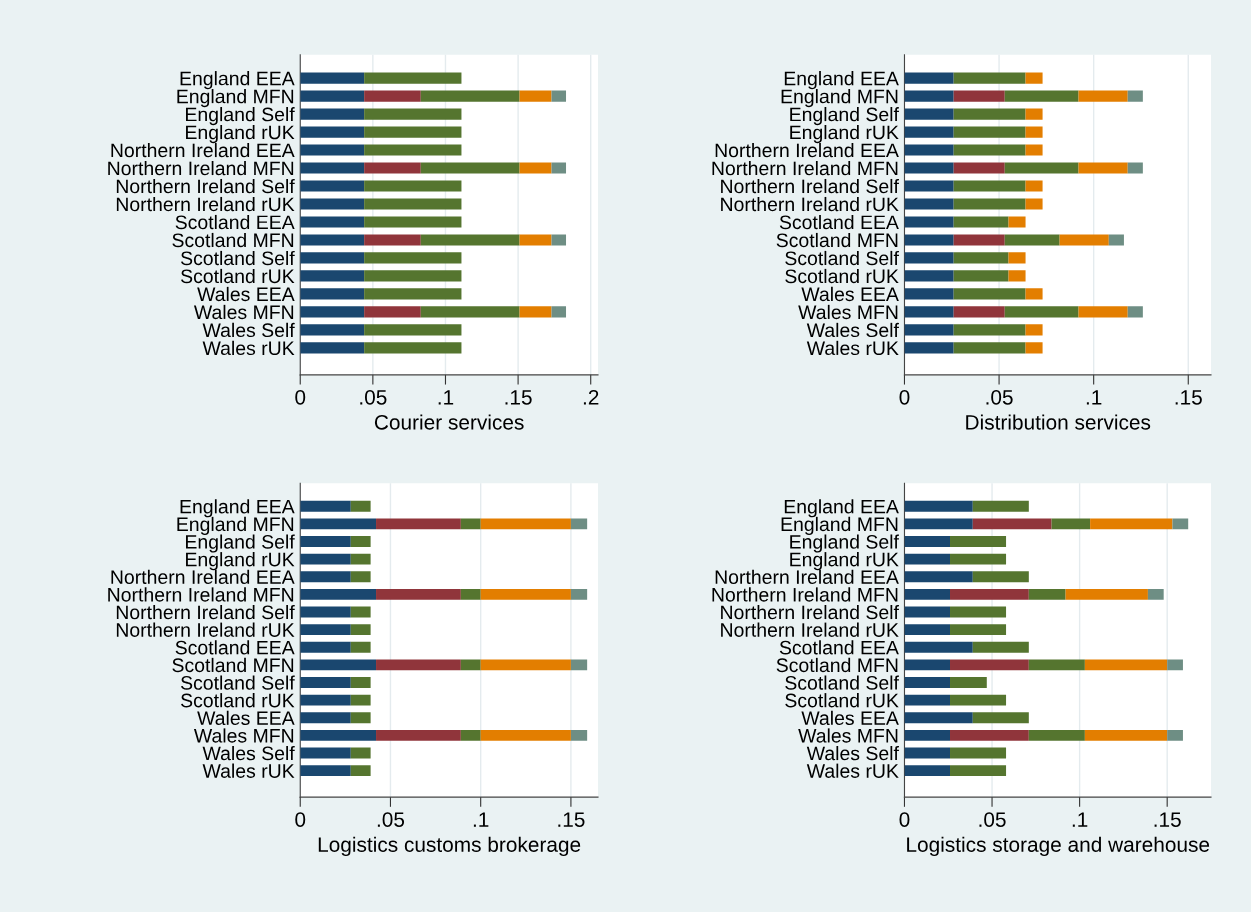 This screenshot has height=912, width=1251. What do you see at coordinates (238, 258) in the screenshot?
I see `y-tick-label: Scotland Self` at bounding box center [238, 258].